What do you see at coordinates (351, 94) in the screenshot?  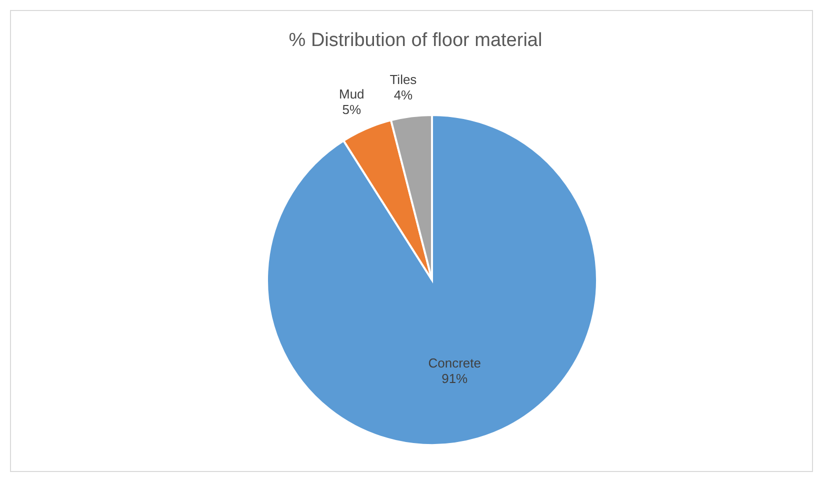 I see `slice-label: Mud` at bounding box center [351, 94].